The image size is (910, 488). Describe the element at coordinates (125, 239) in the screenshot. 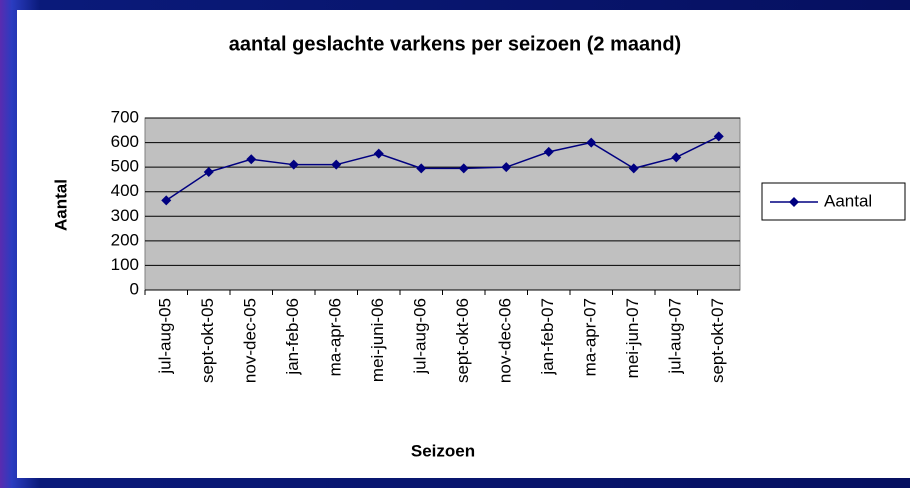

I see `y-tick-label: 200` at that location.